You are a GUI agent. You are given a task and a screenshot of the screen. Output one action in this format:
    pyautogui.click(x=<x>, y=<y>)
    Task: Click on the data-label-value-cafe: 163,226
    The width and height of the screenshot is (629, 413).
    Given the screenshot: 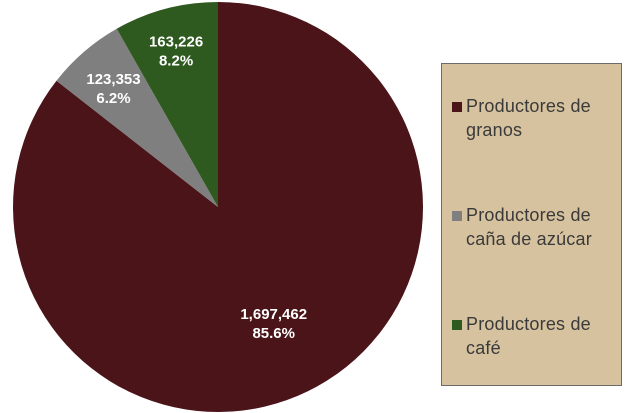 What is the action you would take?
    pyautogui.click(x=176, y=41)
    